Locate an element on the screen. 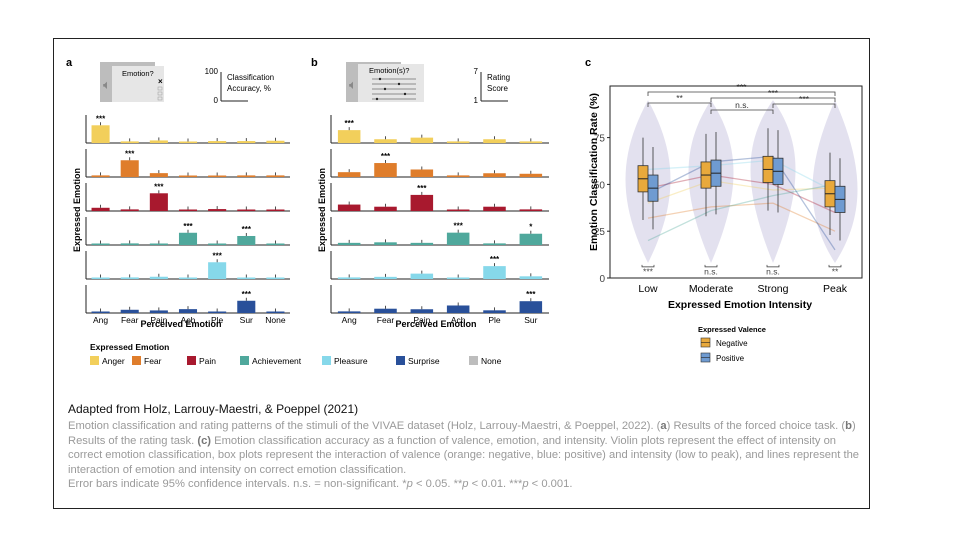 This screenshot has height=540, width=960. category-tick-label: Ach is located at coordinates (188, 320).